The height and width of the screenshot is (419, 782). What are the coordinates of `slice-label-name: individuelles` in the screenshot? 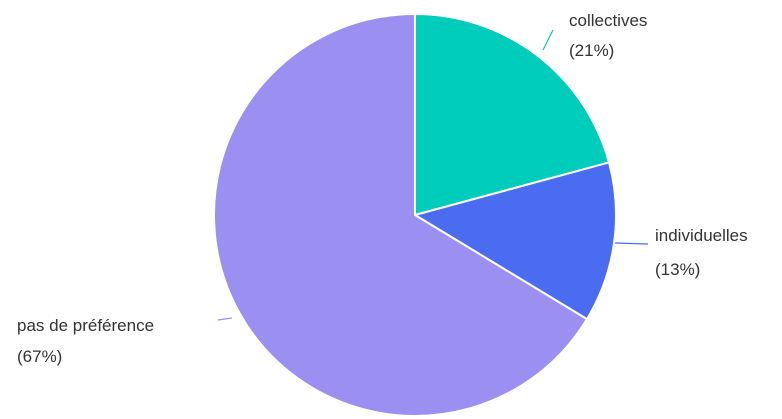 It's located at (701, 235).